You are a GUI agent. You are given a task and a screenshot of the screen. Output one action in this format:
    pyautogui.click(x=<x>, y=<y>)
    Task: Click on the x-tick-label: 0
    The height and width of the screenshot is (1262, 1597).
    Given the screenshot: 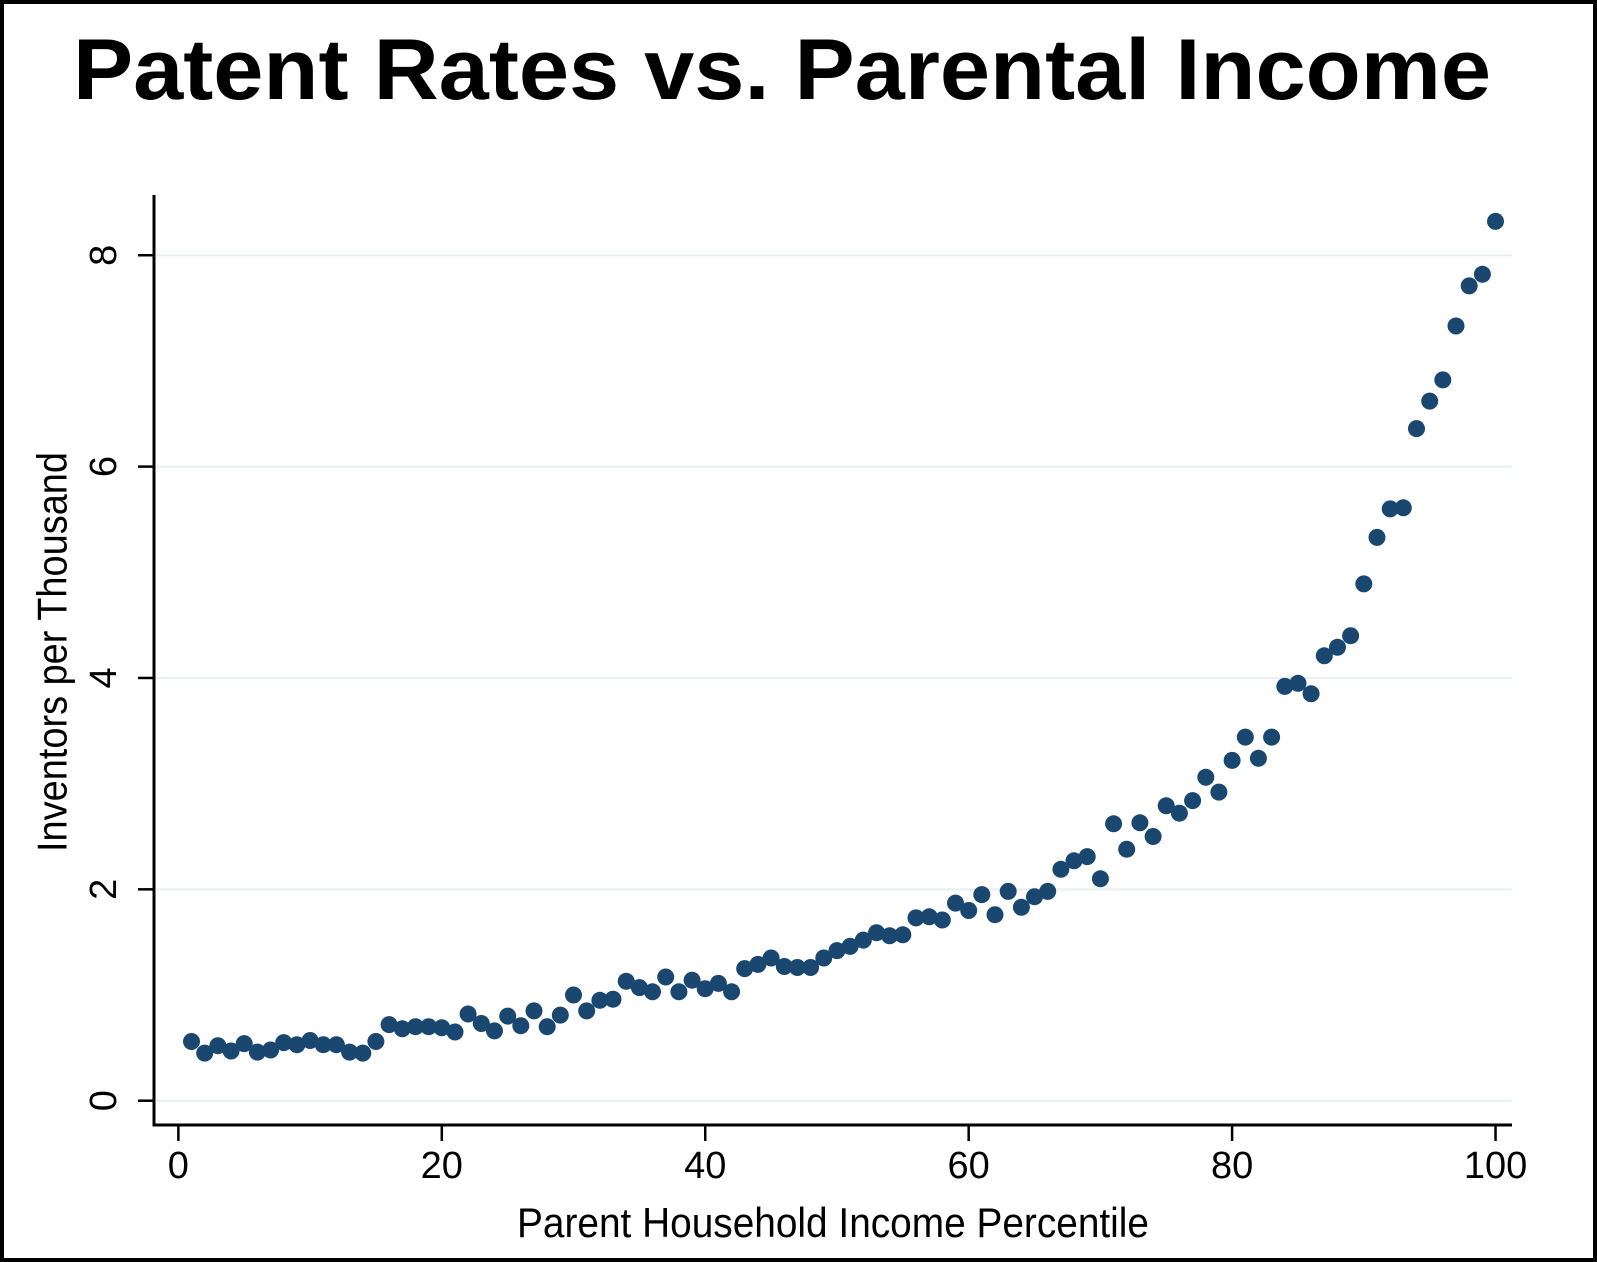 What is the action you would take?
    pyautogui.click(x=178, y=1166)
    